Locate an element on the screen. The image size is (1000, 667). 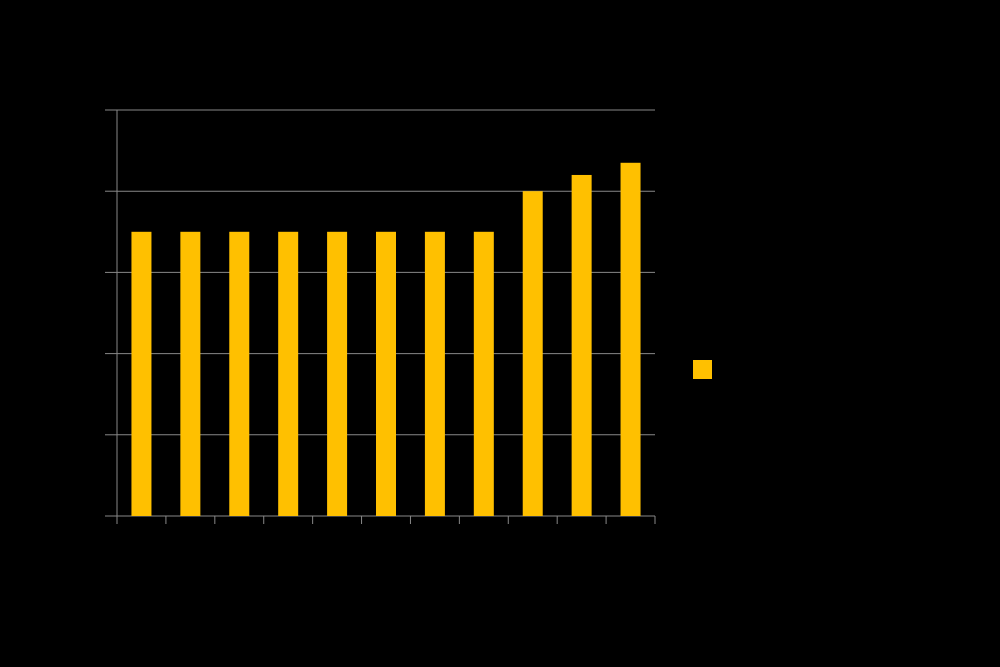
legend-swatch is located at coordinates (702, 369).